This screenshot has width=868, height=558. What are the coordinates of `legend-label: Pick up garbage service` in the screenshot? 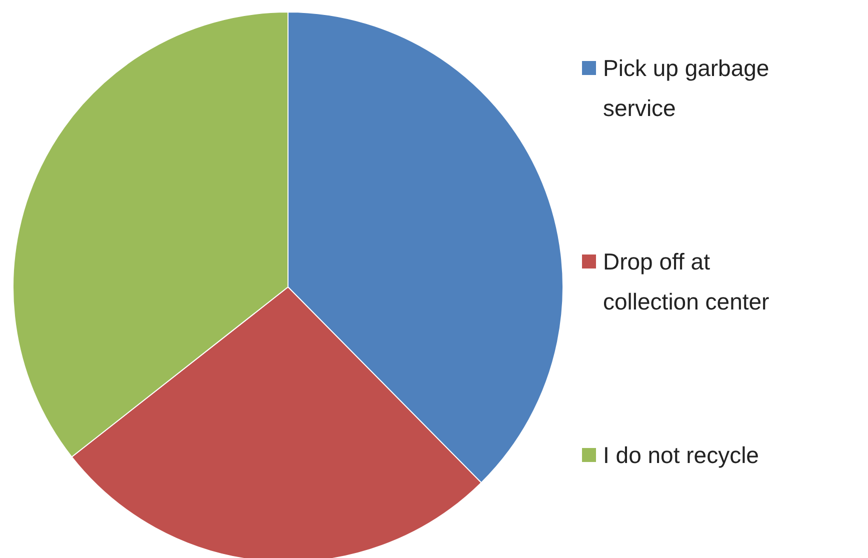 It's located at (686, 88).